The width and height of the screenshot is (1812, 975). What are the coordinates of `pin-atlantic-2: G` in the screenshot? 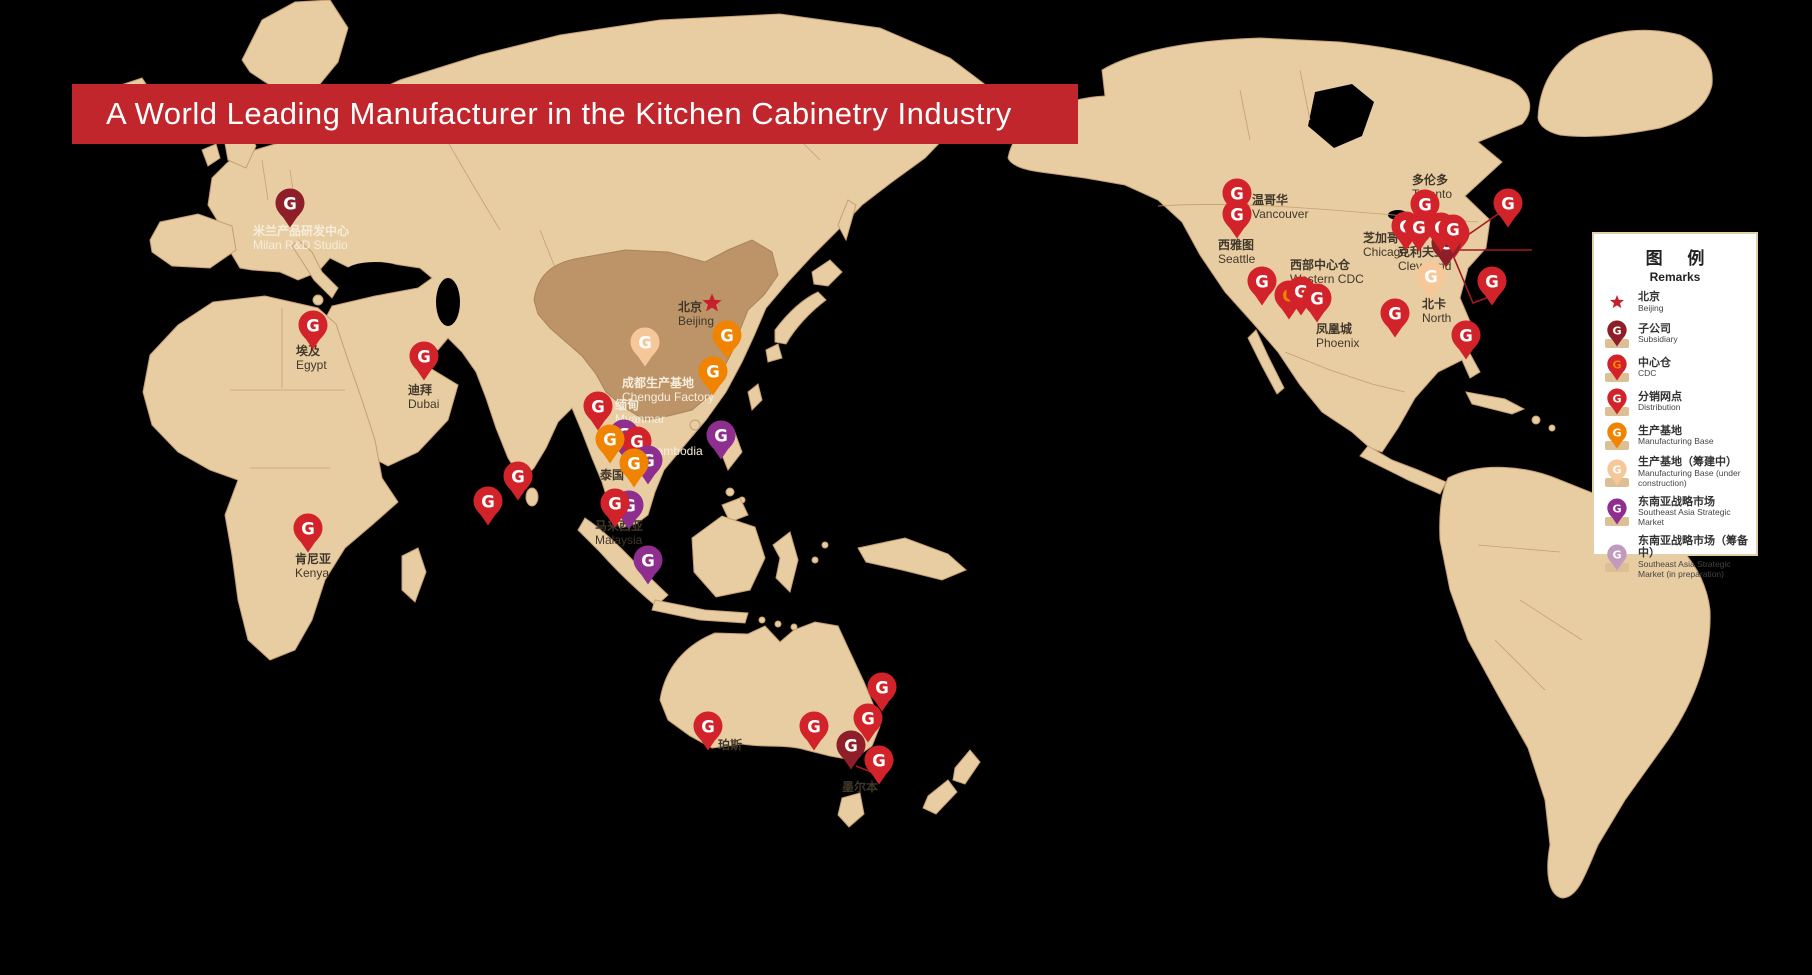 It's located at (1492, 288).